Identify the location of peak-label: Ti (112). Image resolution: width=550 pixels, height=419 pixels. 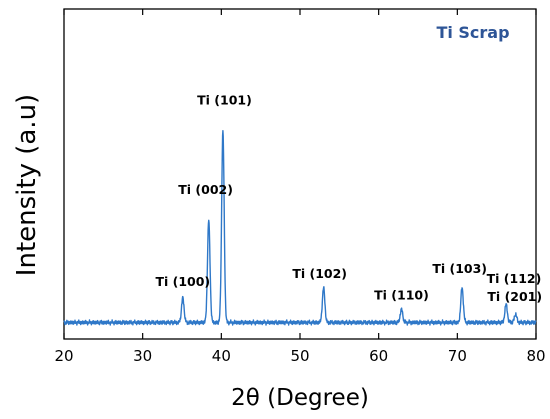
(514, 278).